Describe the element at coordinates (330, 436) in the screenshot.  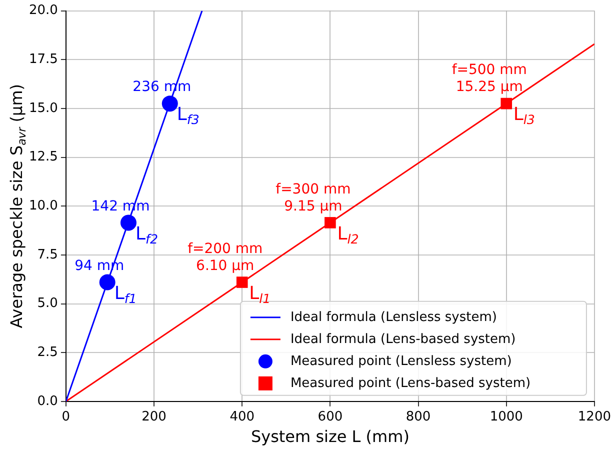
I see `x-axis-title: System size L (mm)` at that location.